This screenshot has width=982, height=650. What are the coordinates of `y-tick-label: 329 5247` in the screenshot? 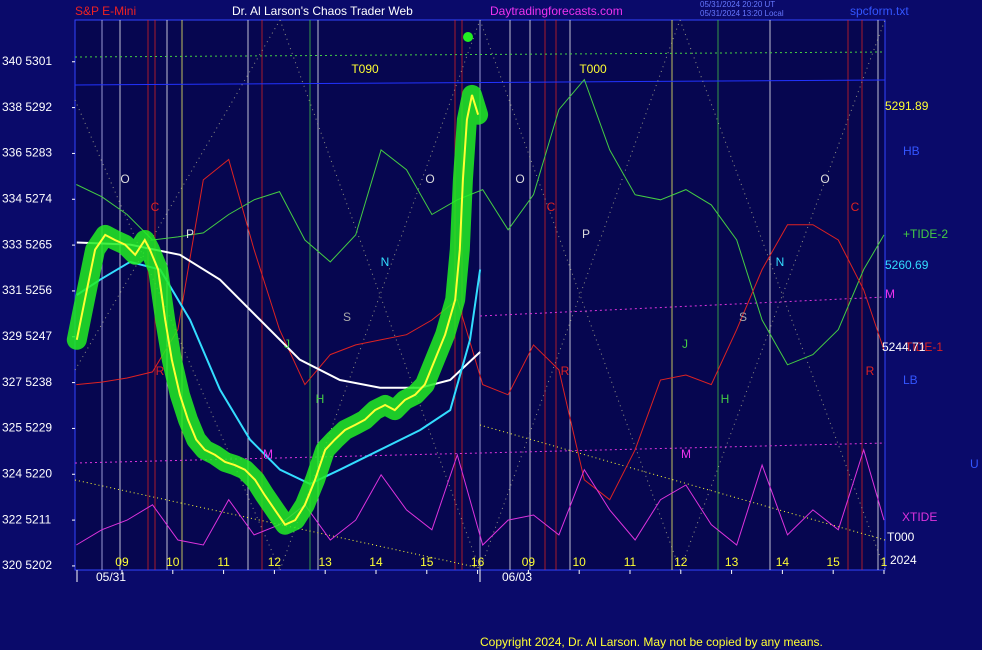 It's located at (27, 336).